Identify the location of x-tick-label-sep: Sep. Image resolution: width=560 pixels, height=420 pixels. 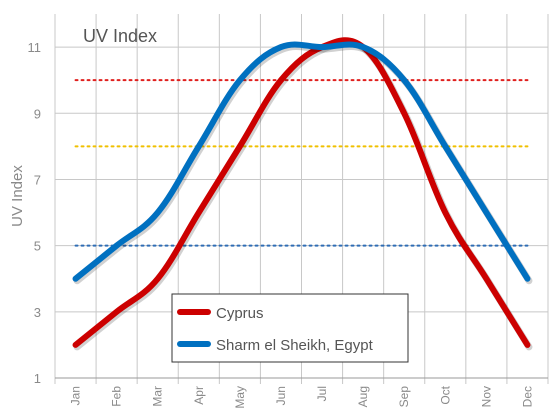
(404, 397).